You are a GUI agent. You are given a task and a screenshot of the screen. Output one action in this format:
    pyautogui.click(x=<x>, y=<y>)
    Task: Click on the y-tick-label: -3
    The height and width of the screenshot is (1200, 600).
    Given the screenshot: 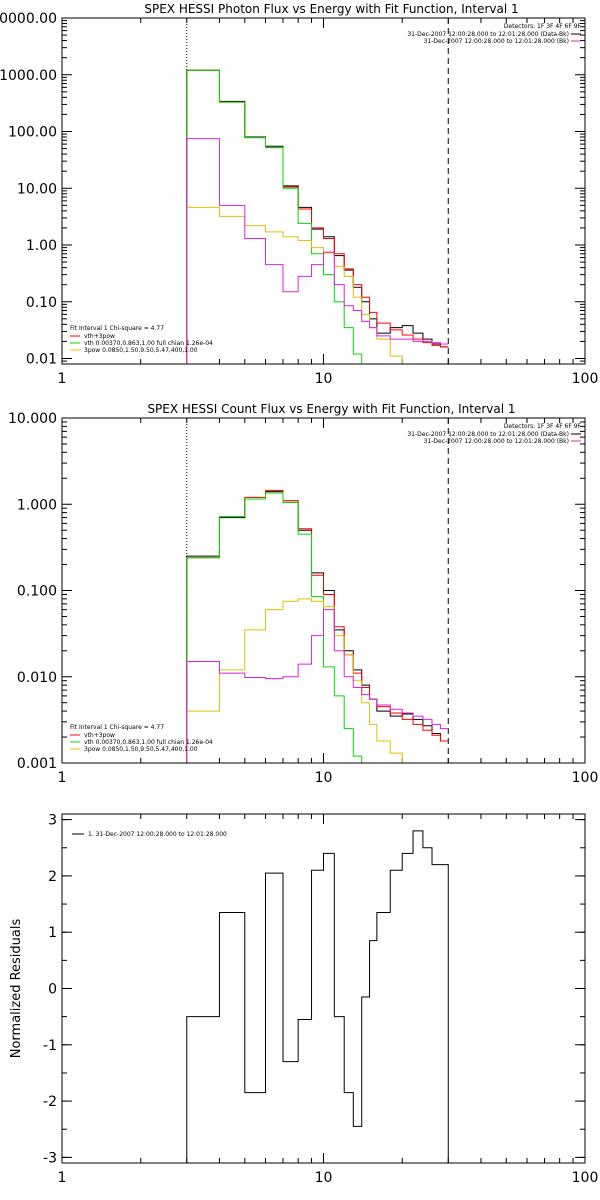 What is the action you would take?
    pyautogui.click(x=50, y=1158)
    